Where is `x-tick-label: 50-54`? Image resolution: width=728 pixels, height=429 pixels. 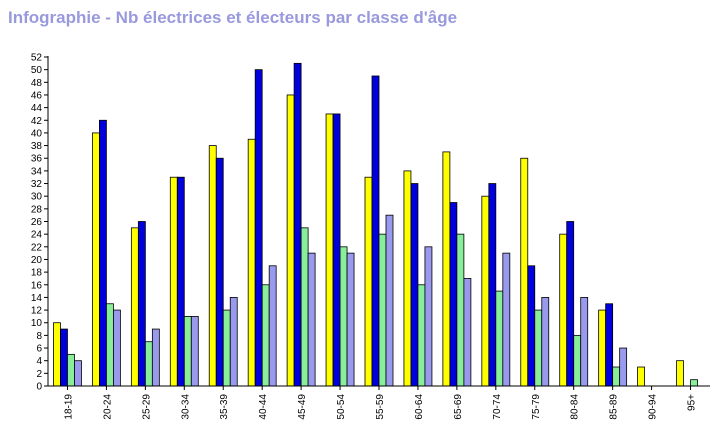 x-tick-label: 50-54 is located at coordinates (341, 407).